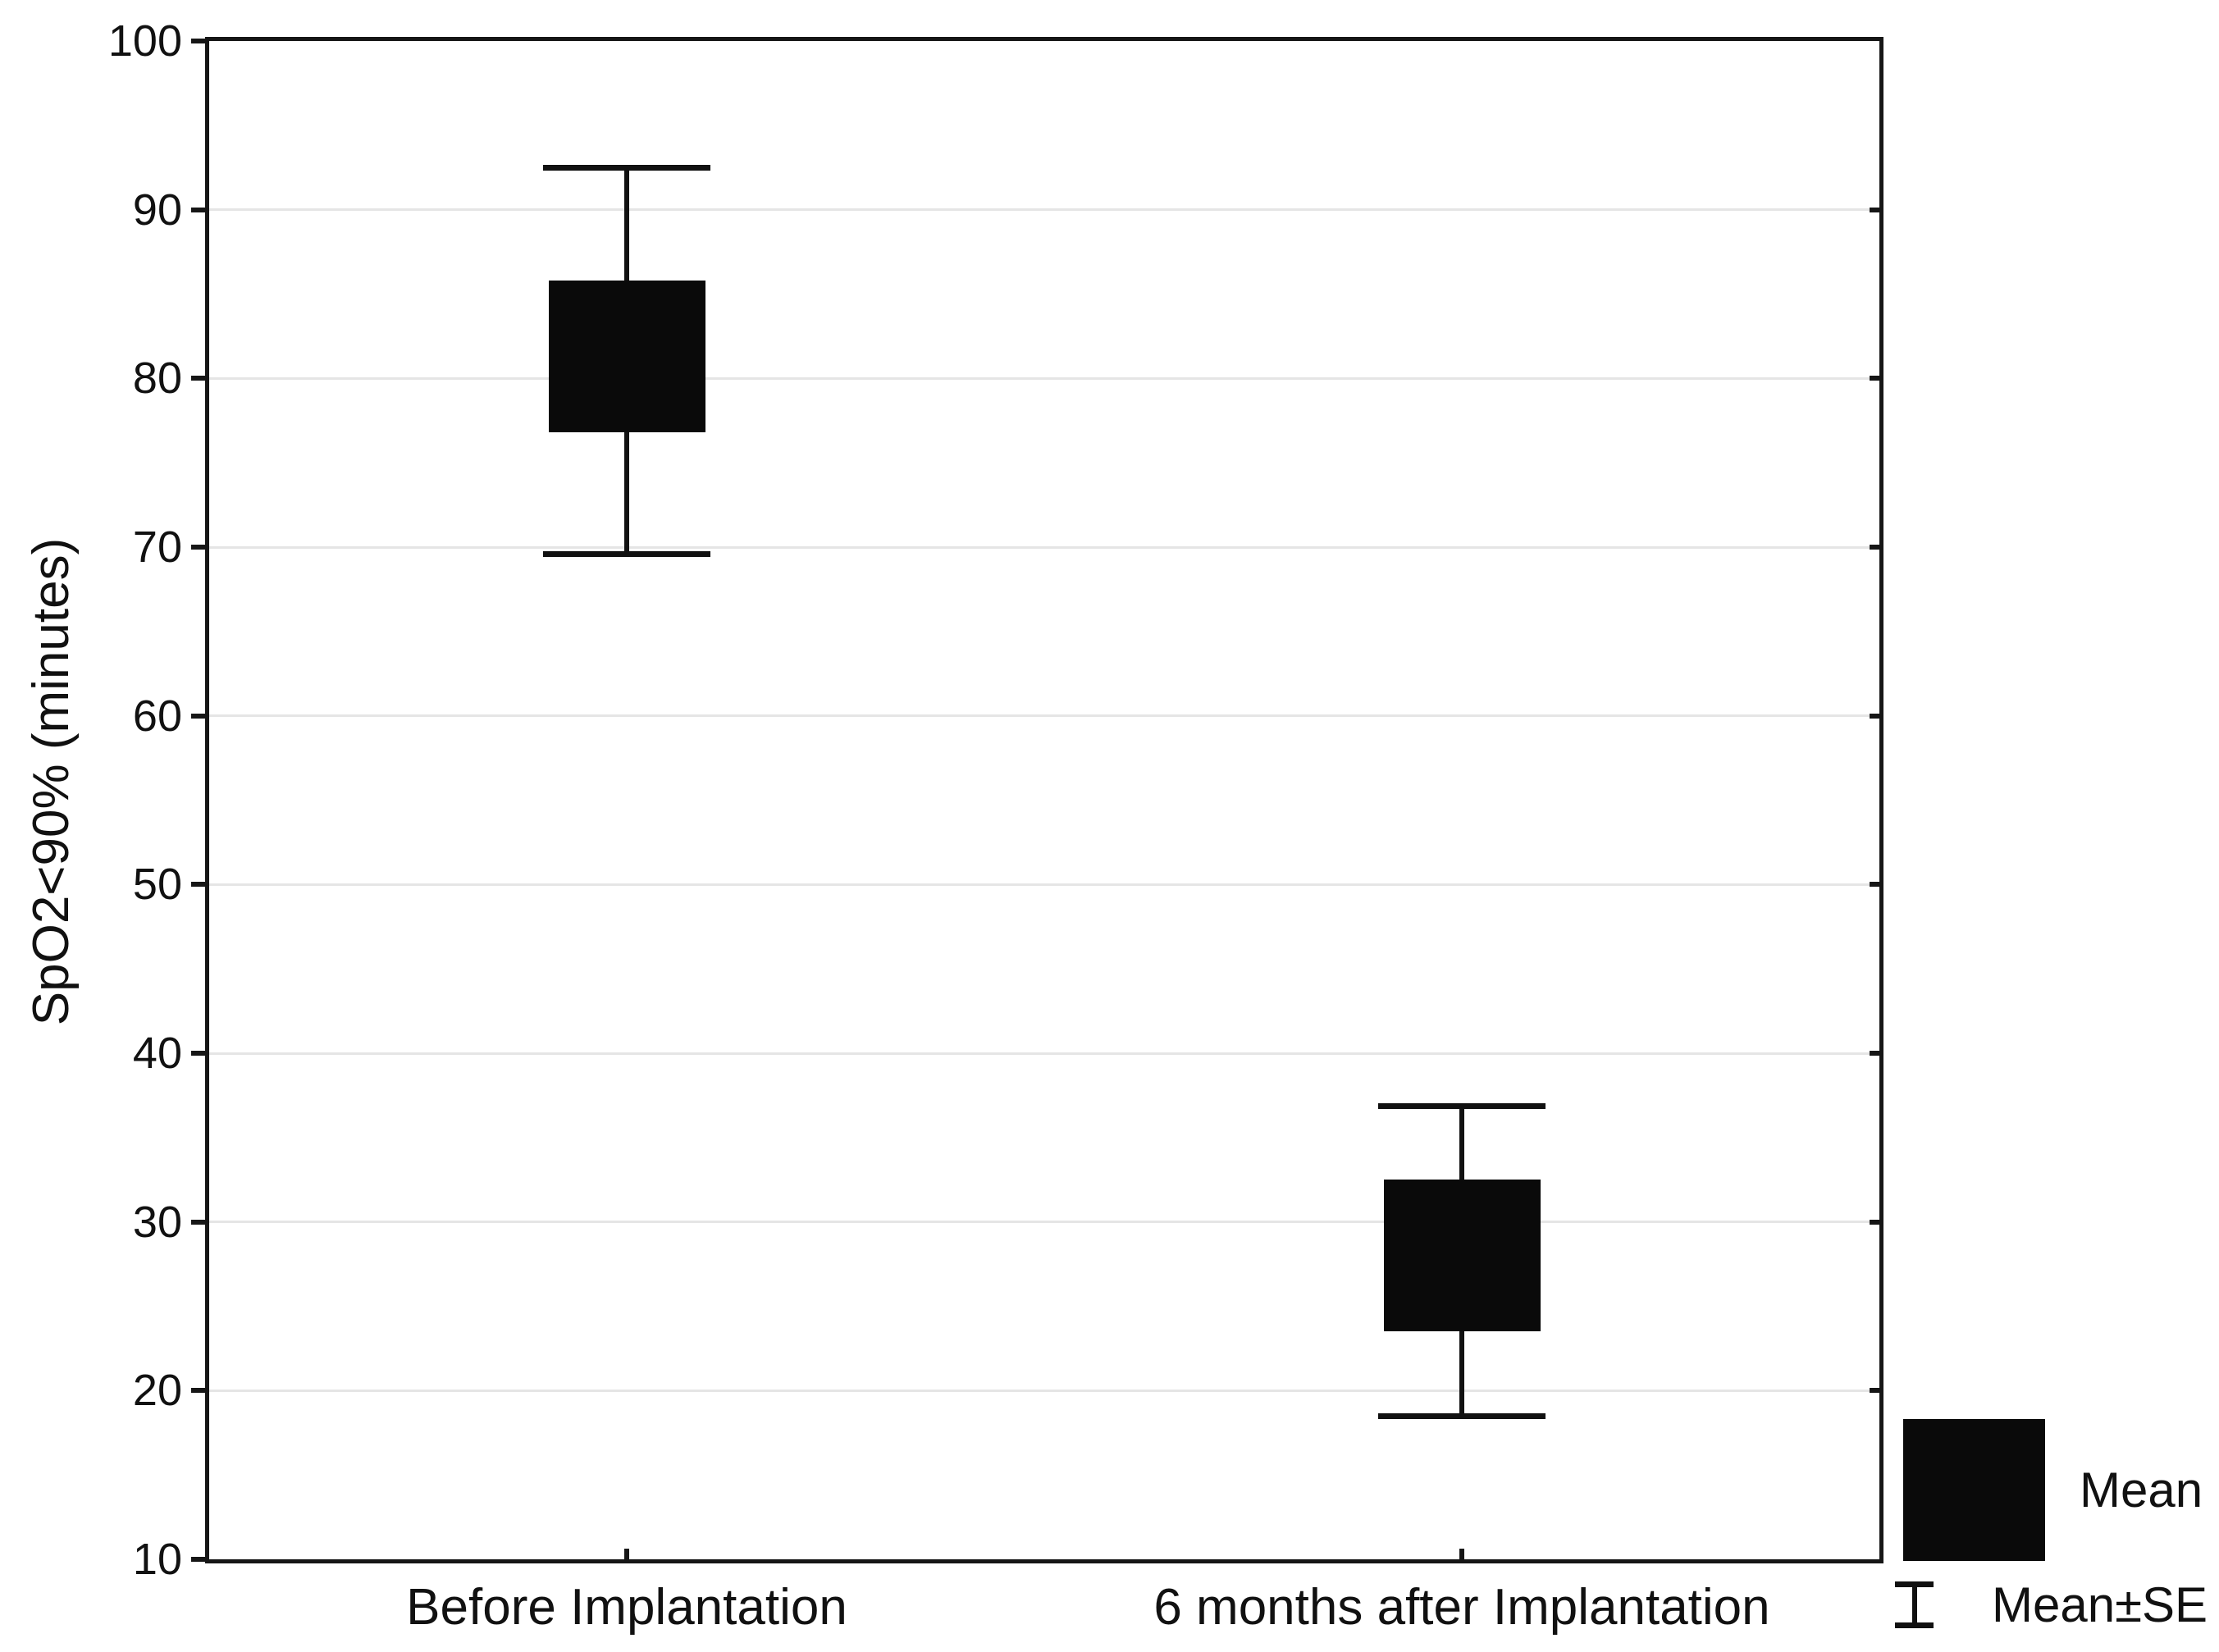 The height and width of the screenshot is (1652, 2219). I want to click on y-tick-label-90: 90, so click(157, 210).